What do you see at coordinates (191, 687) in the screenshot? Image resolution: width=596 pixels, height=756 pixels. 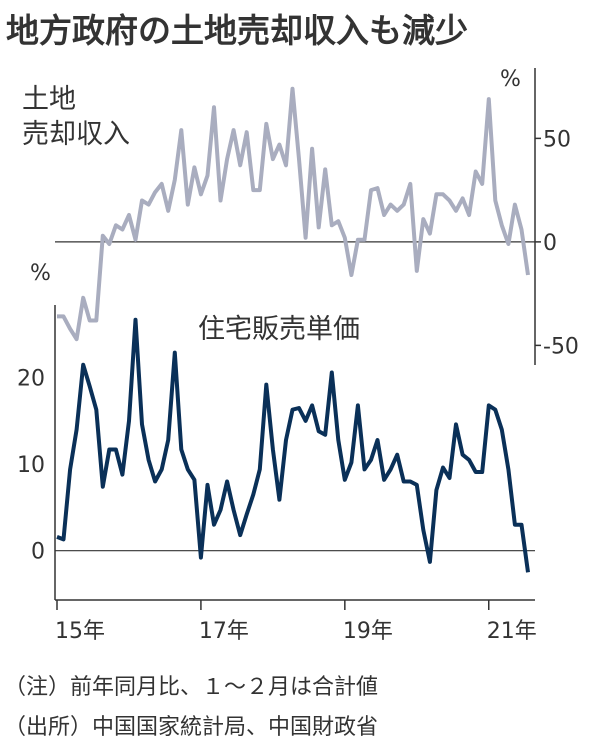 I see `note: （注）前年同月比、１～２月は合計値` at bounding box center [191, 687].